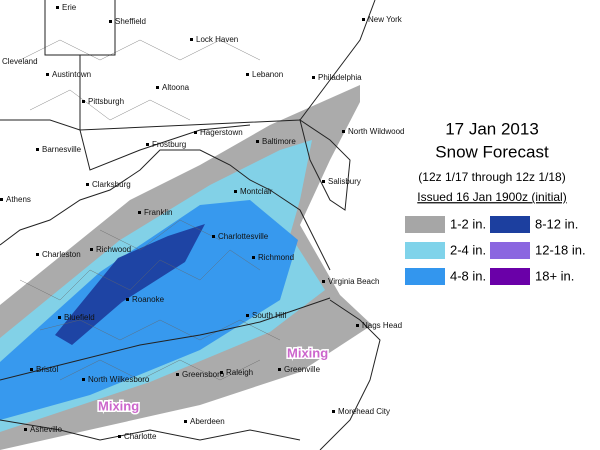 The width and height of the screenshot is (600, 450). I want to click on city-label: Morehead City, so click(364, 411).